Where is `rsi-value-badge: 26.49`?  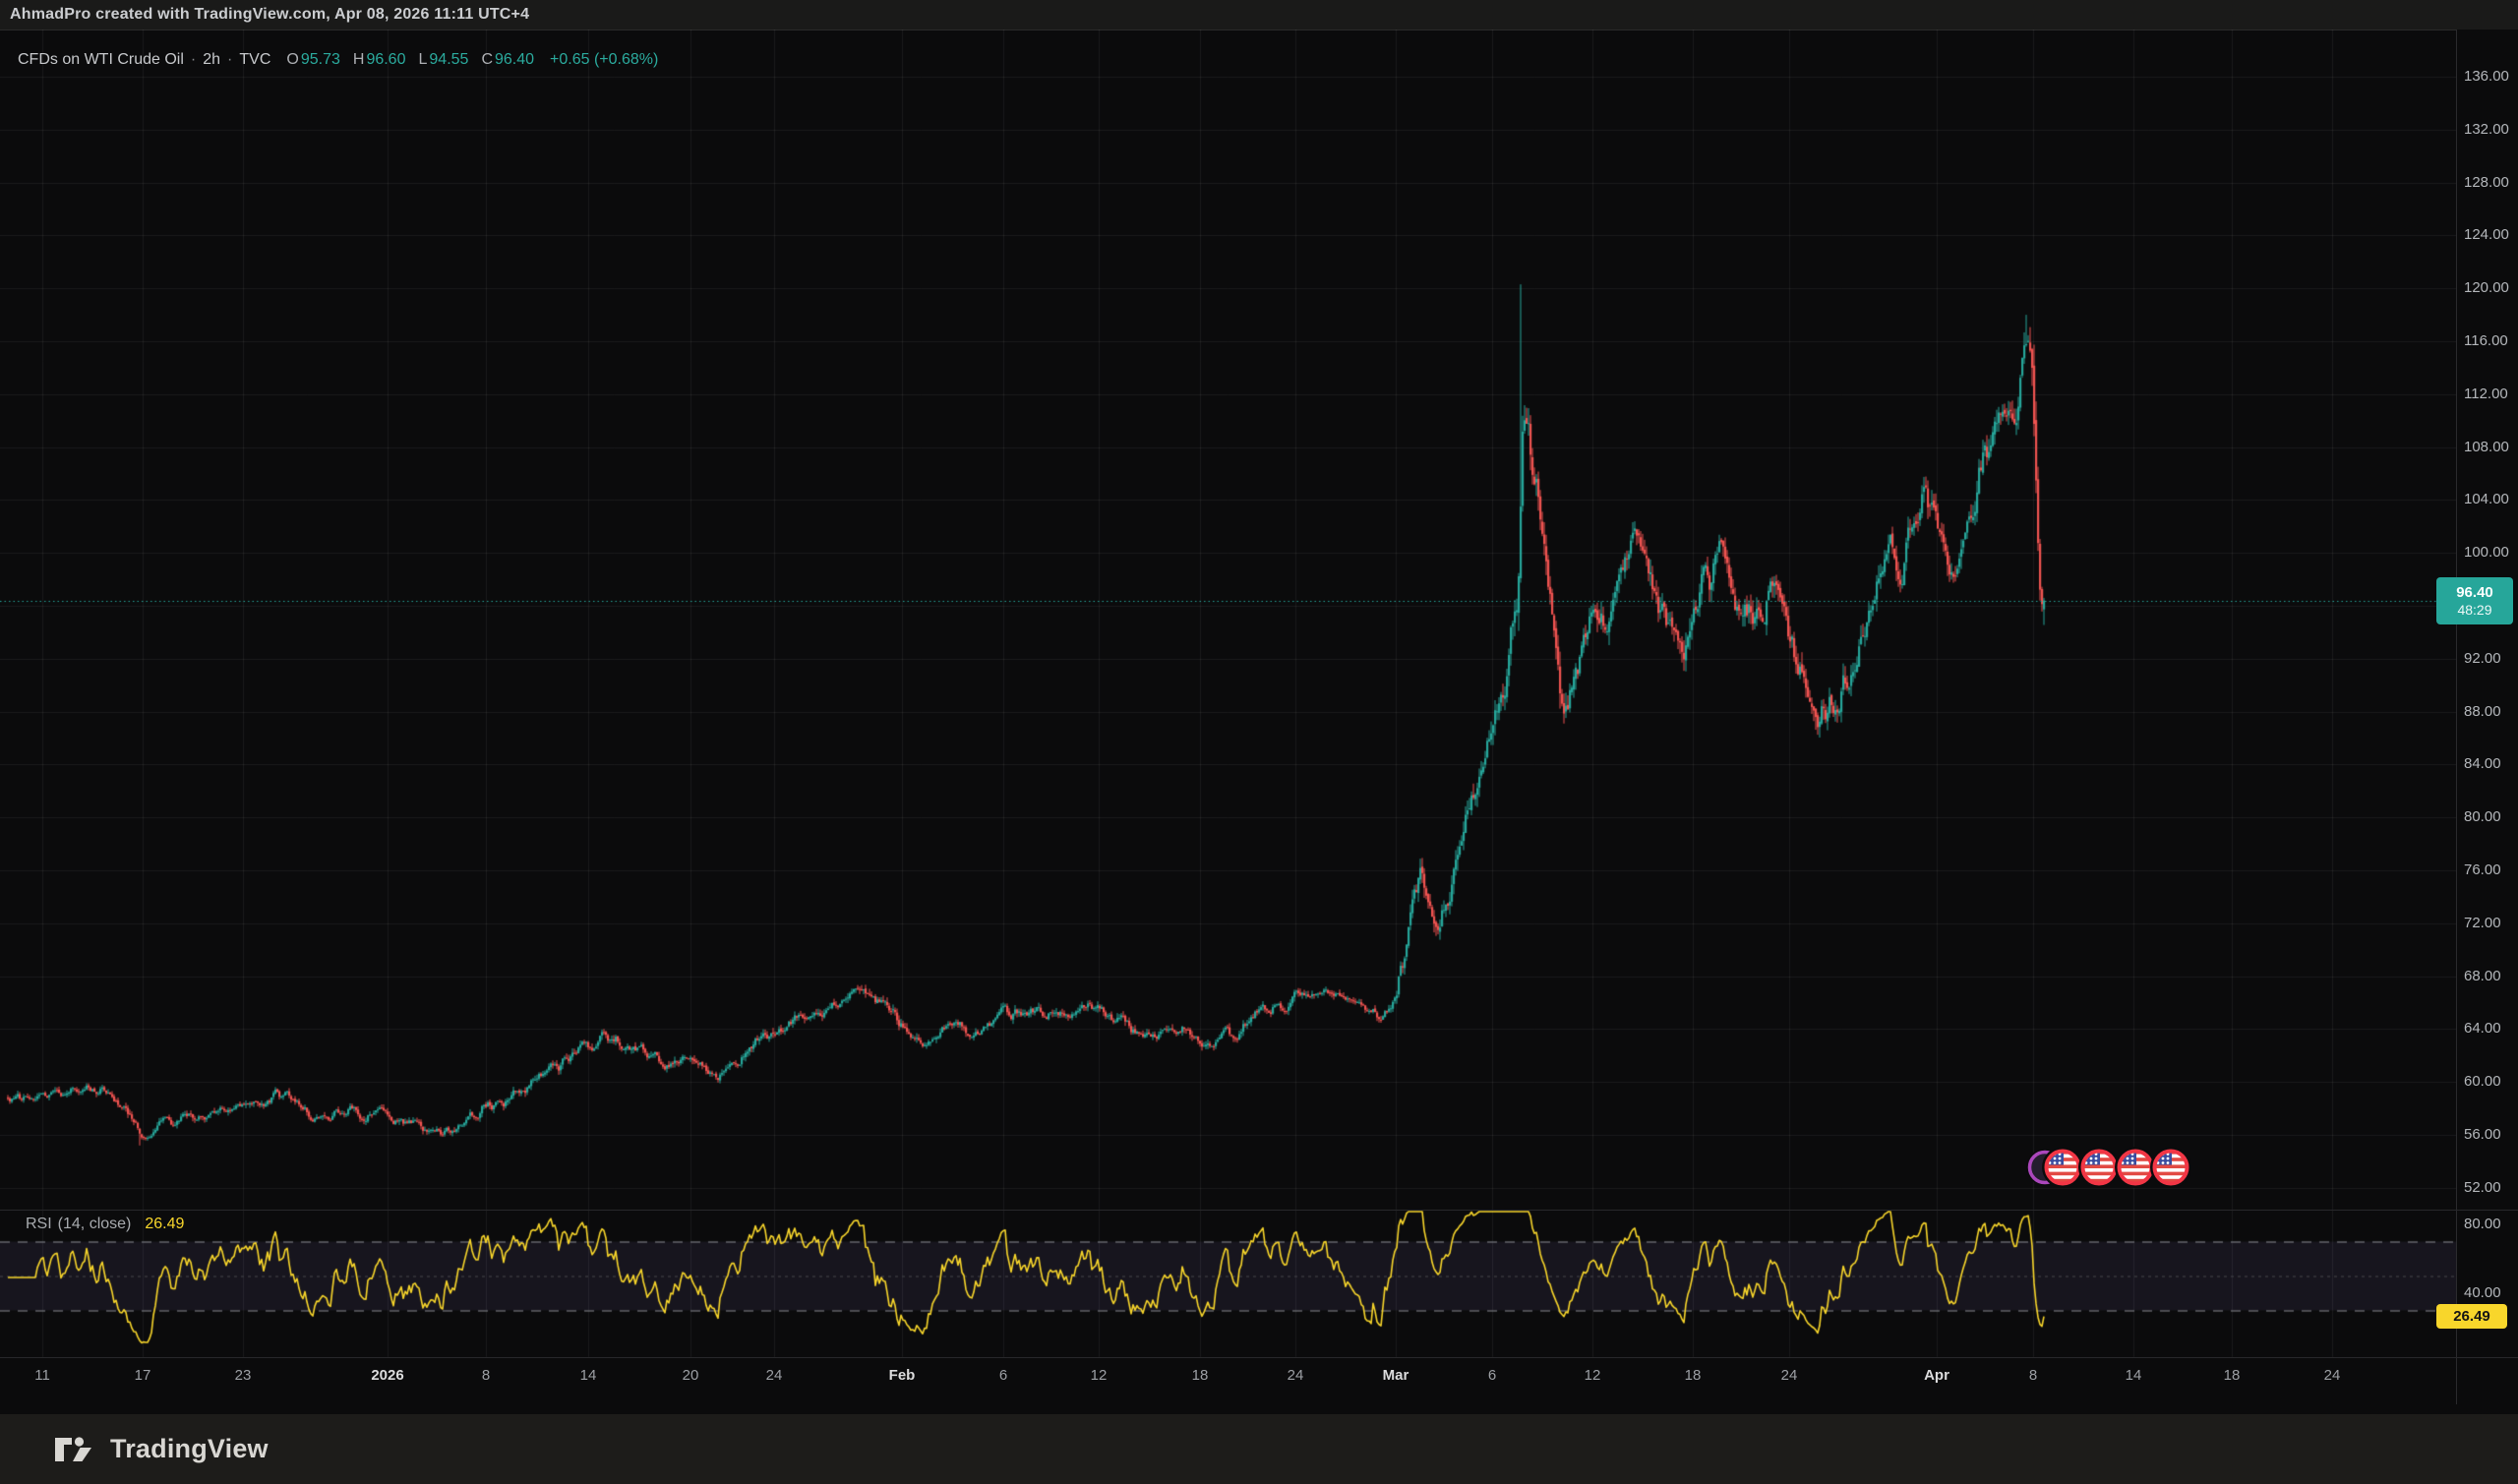
rsi-value-badge: 26.49 is located at coordinates (2471, 1317).